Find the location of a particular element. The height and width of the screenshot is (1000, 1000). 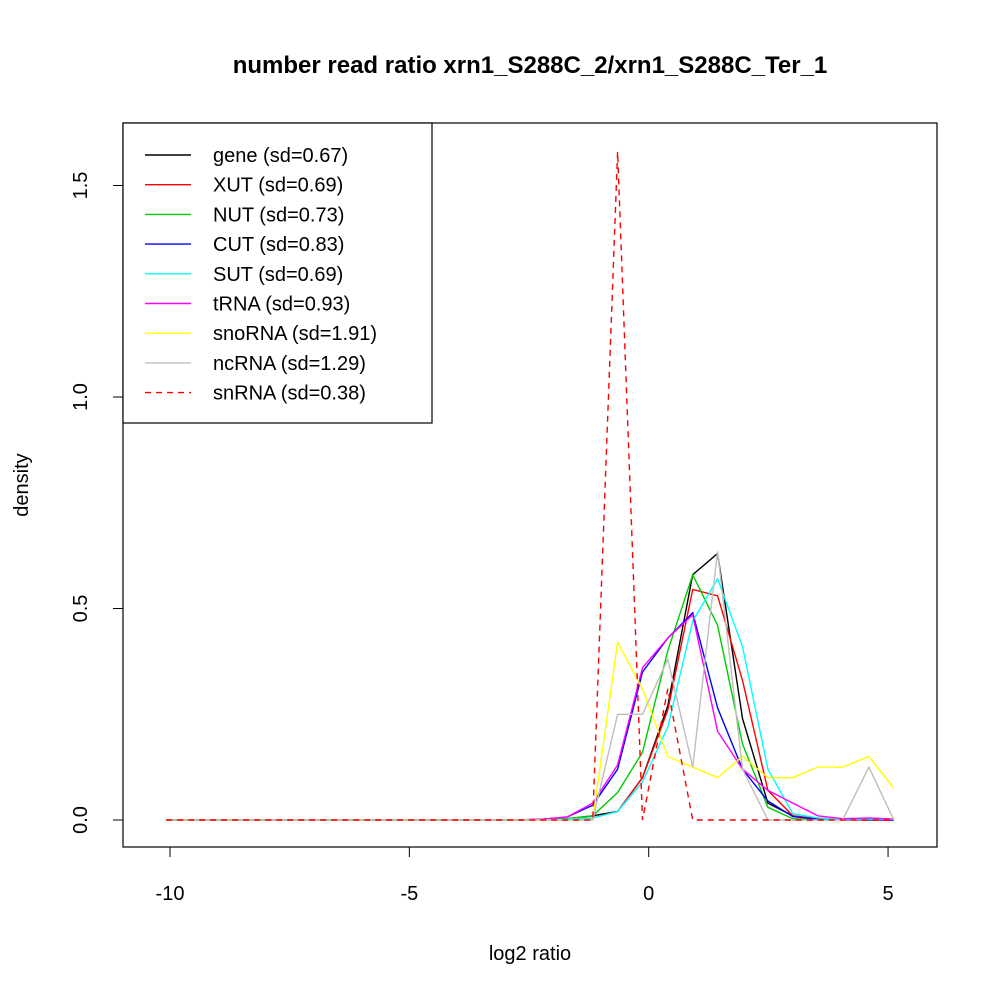

legend-item: snoRNA (sd=1.91) is located at coordinates (261, 334).